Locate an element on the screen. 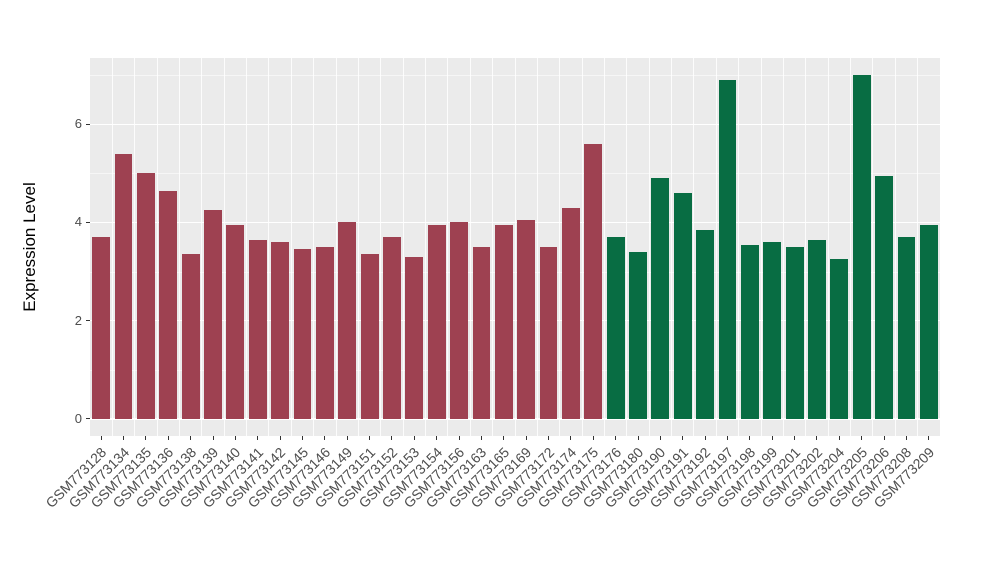 The height and width of the screenshot is (580, 1000). bar-GSM773202 is located at coordinates (817, 329).